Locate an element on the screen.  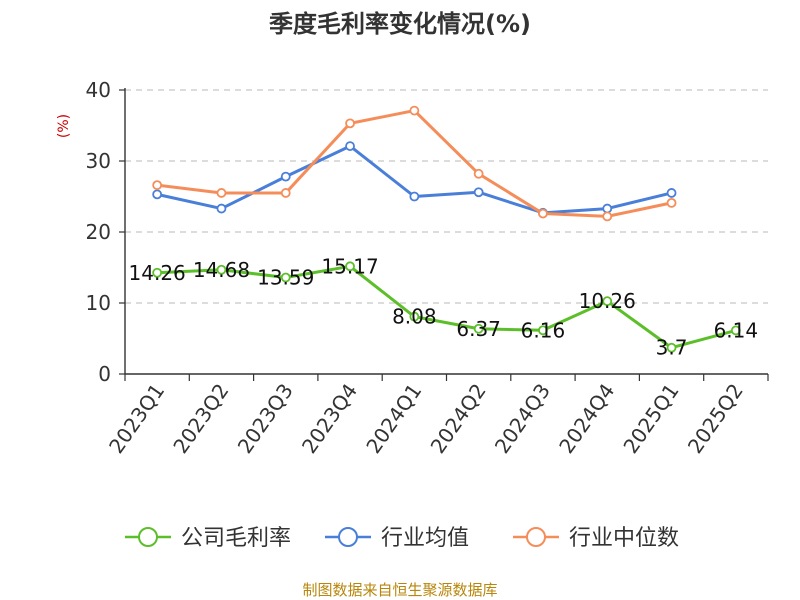
x-tick-label: 2023Q2 is located at coordinates (200, 418).